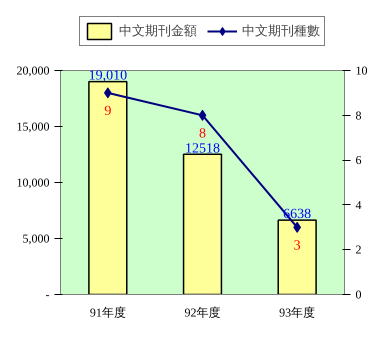 The image size is (384, 339). What do you see at coordinates (297, 313) in the screenshot?
I see `x-tick-label: 93年度` at bounding box center [297, 313].